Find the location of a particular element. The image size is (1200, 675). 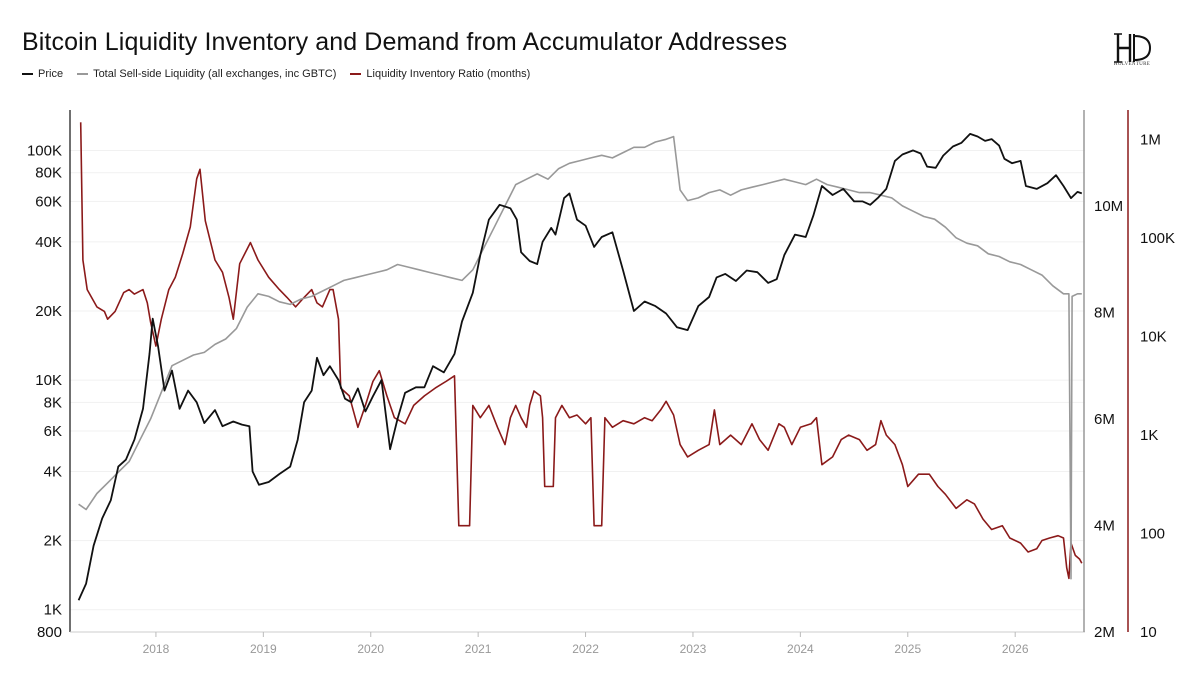

price-tick-label: 2K is located at coordinates (53, 541).